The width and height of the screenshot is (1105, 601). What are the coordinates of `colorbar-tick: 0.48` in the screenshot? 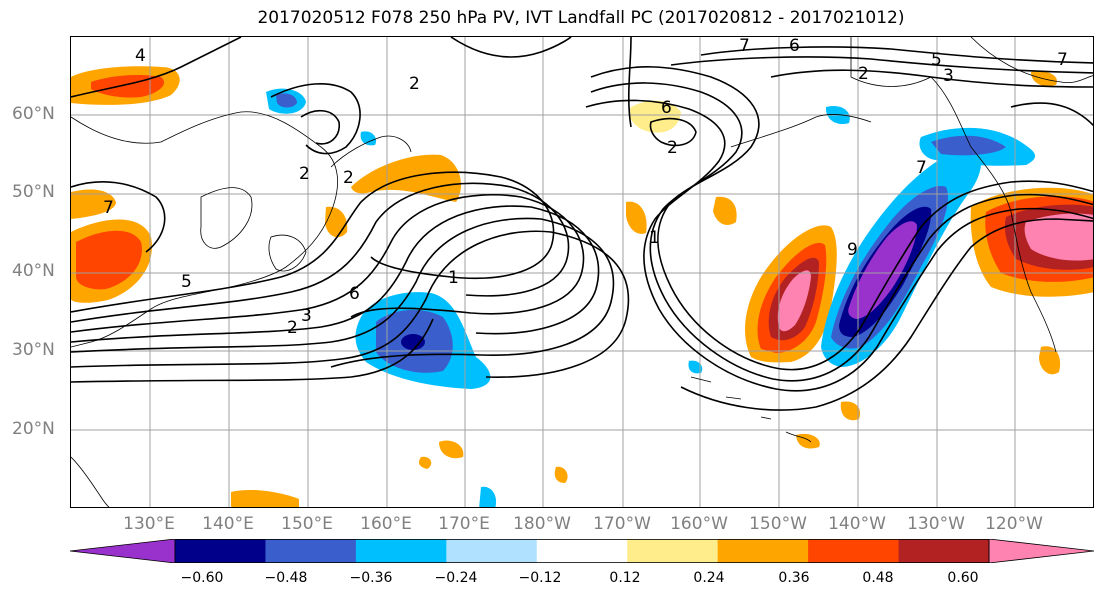 It's located at (878, 578).